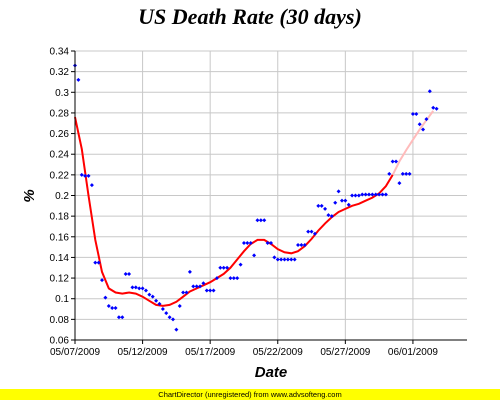 The width and height of the screenshot is (500, 400). What do you see at coordinates (75, 352) in the screenshot?
I see `x-tick-label: 05/07/2009` at bounding box center [75, 352].